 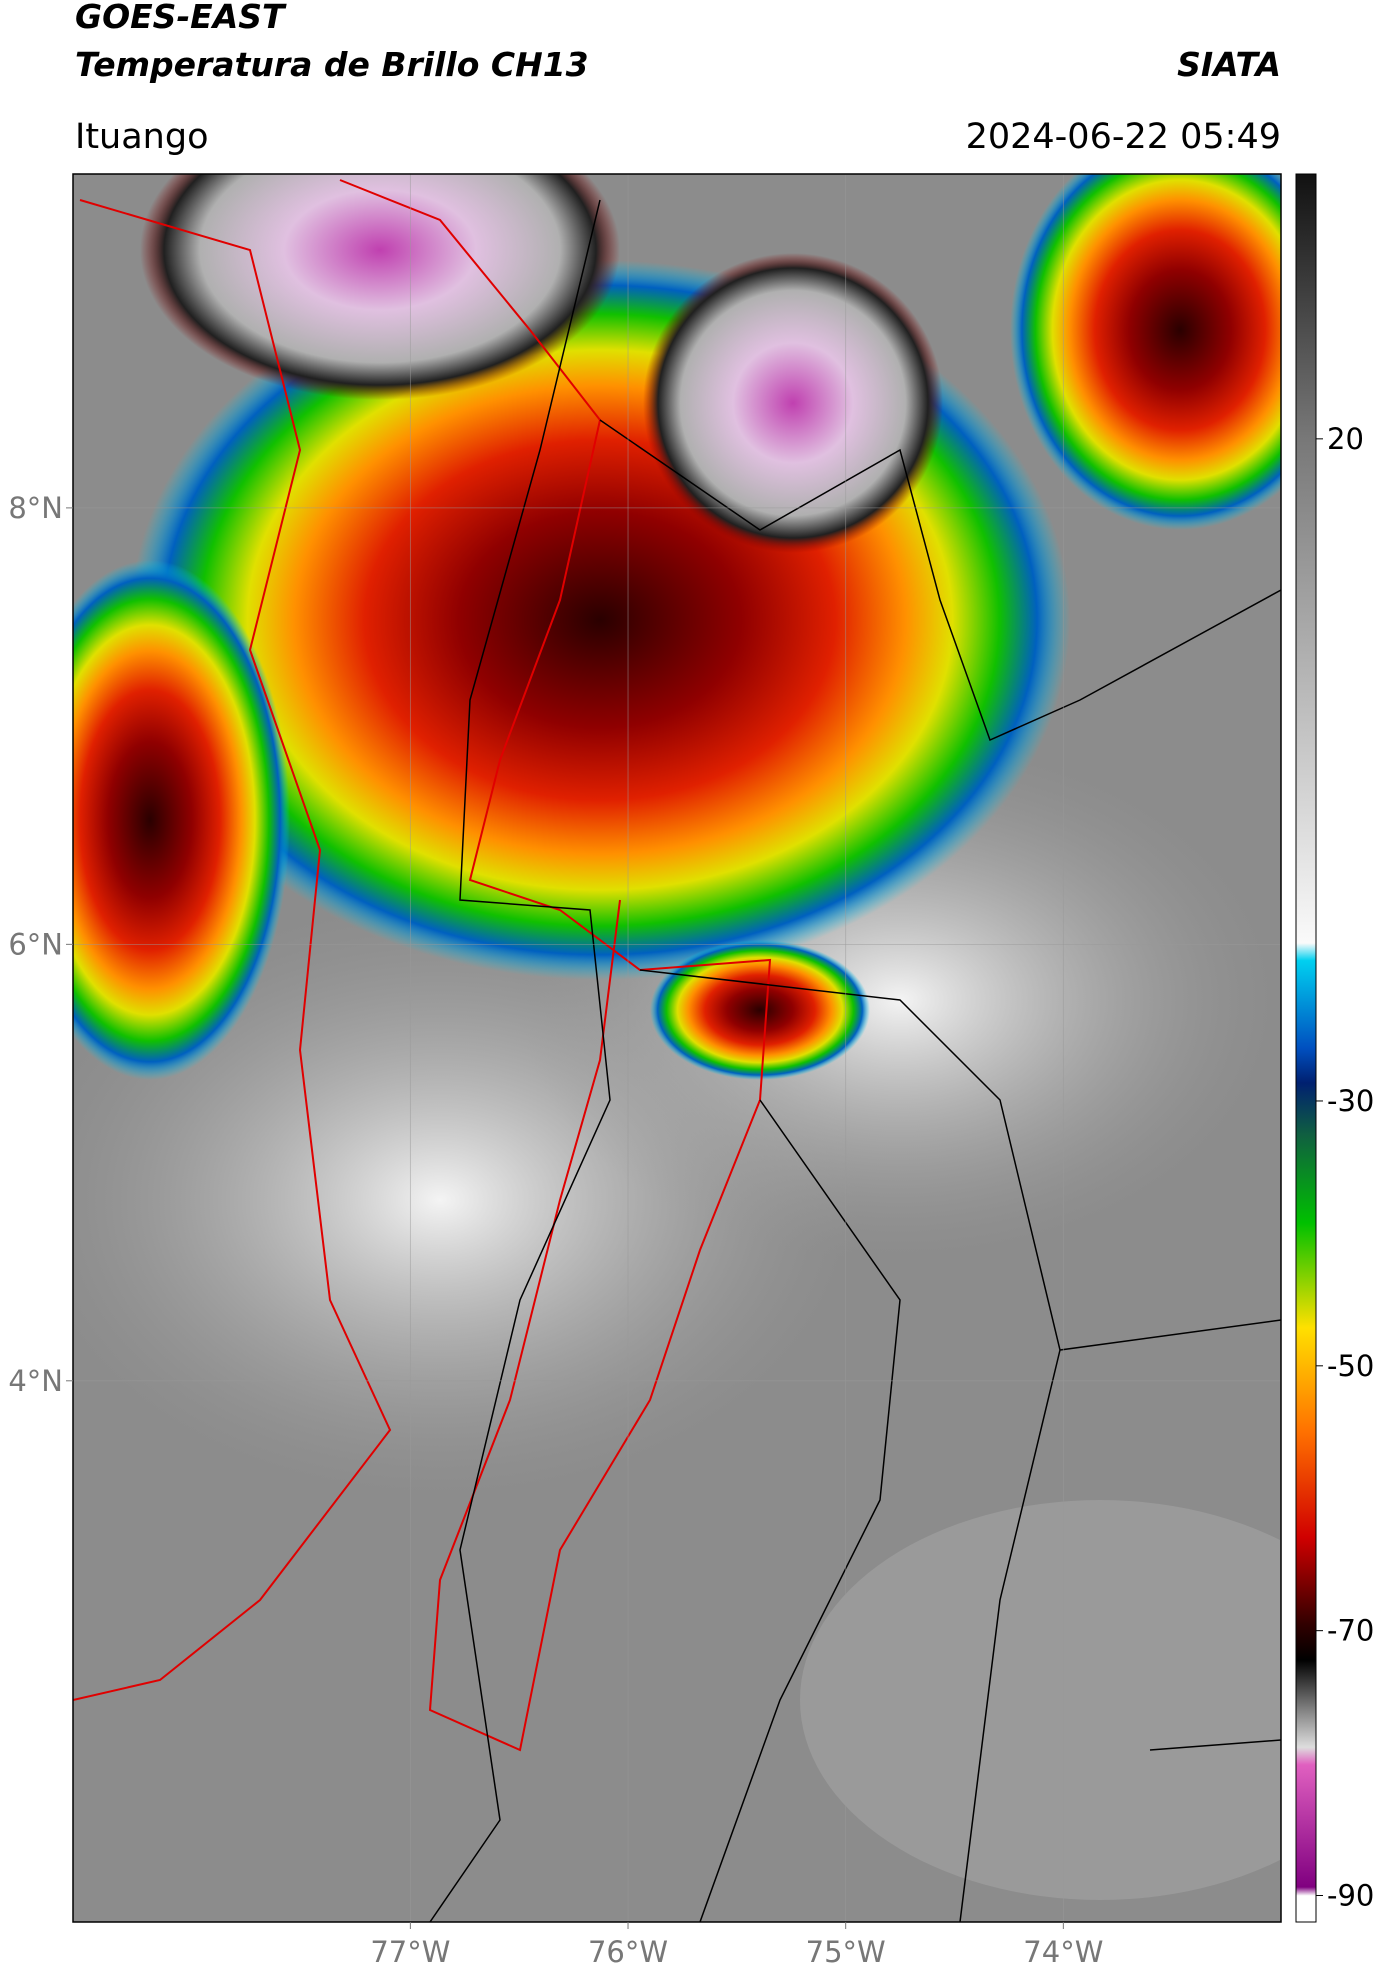 What do you see at coordinates (35, 1381) in the screenshot?
I see `y-tick-label: 4°N` at bounding box center [35, 1381].